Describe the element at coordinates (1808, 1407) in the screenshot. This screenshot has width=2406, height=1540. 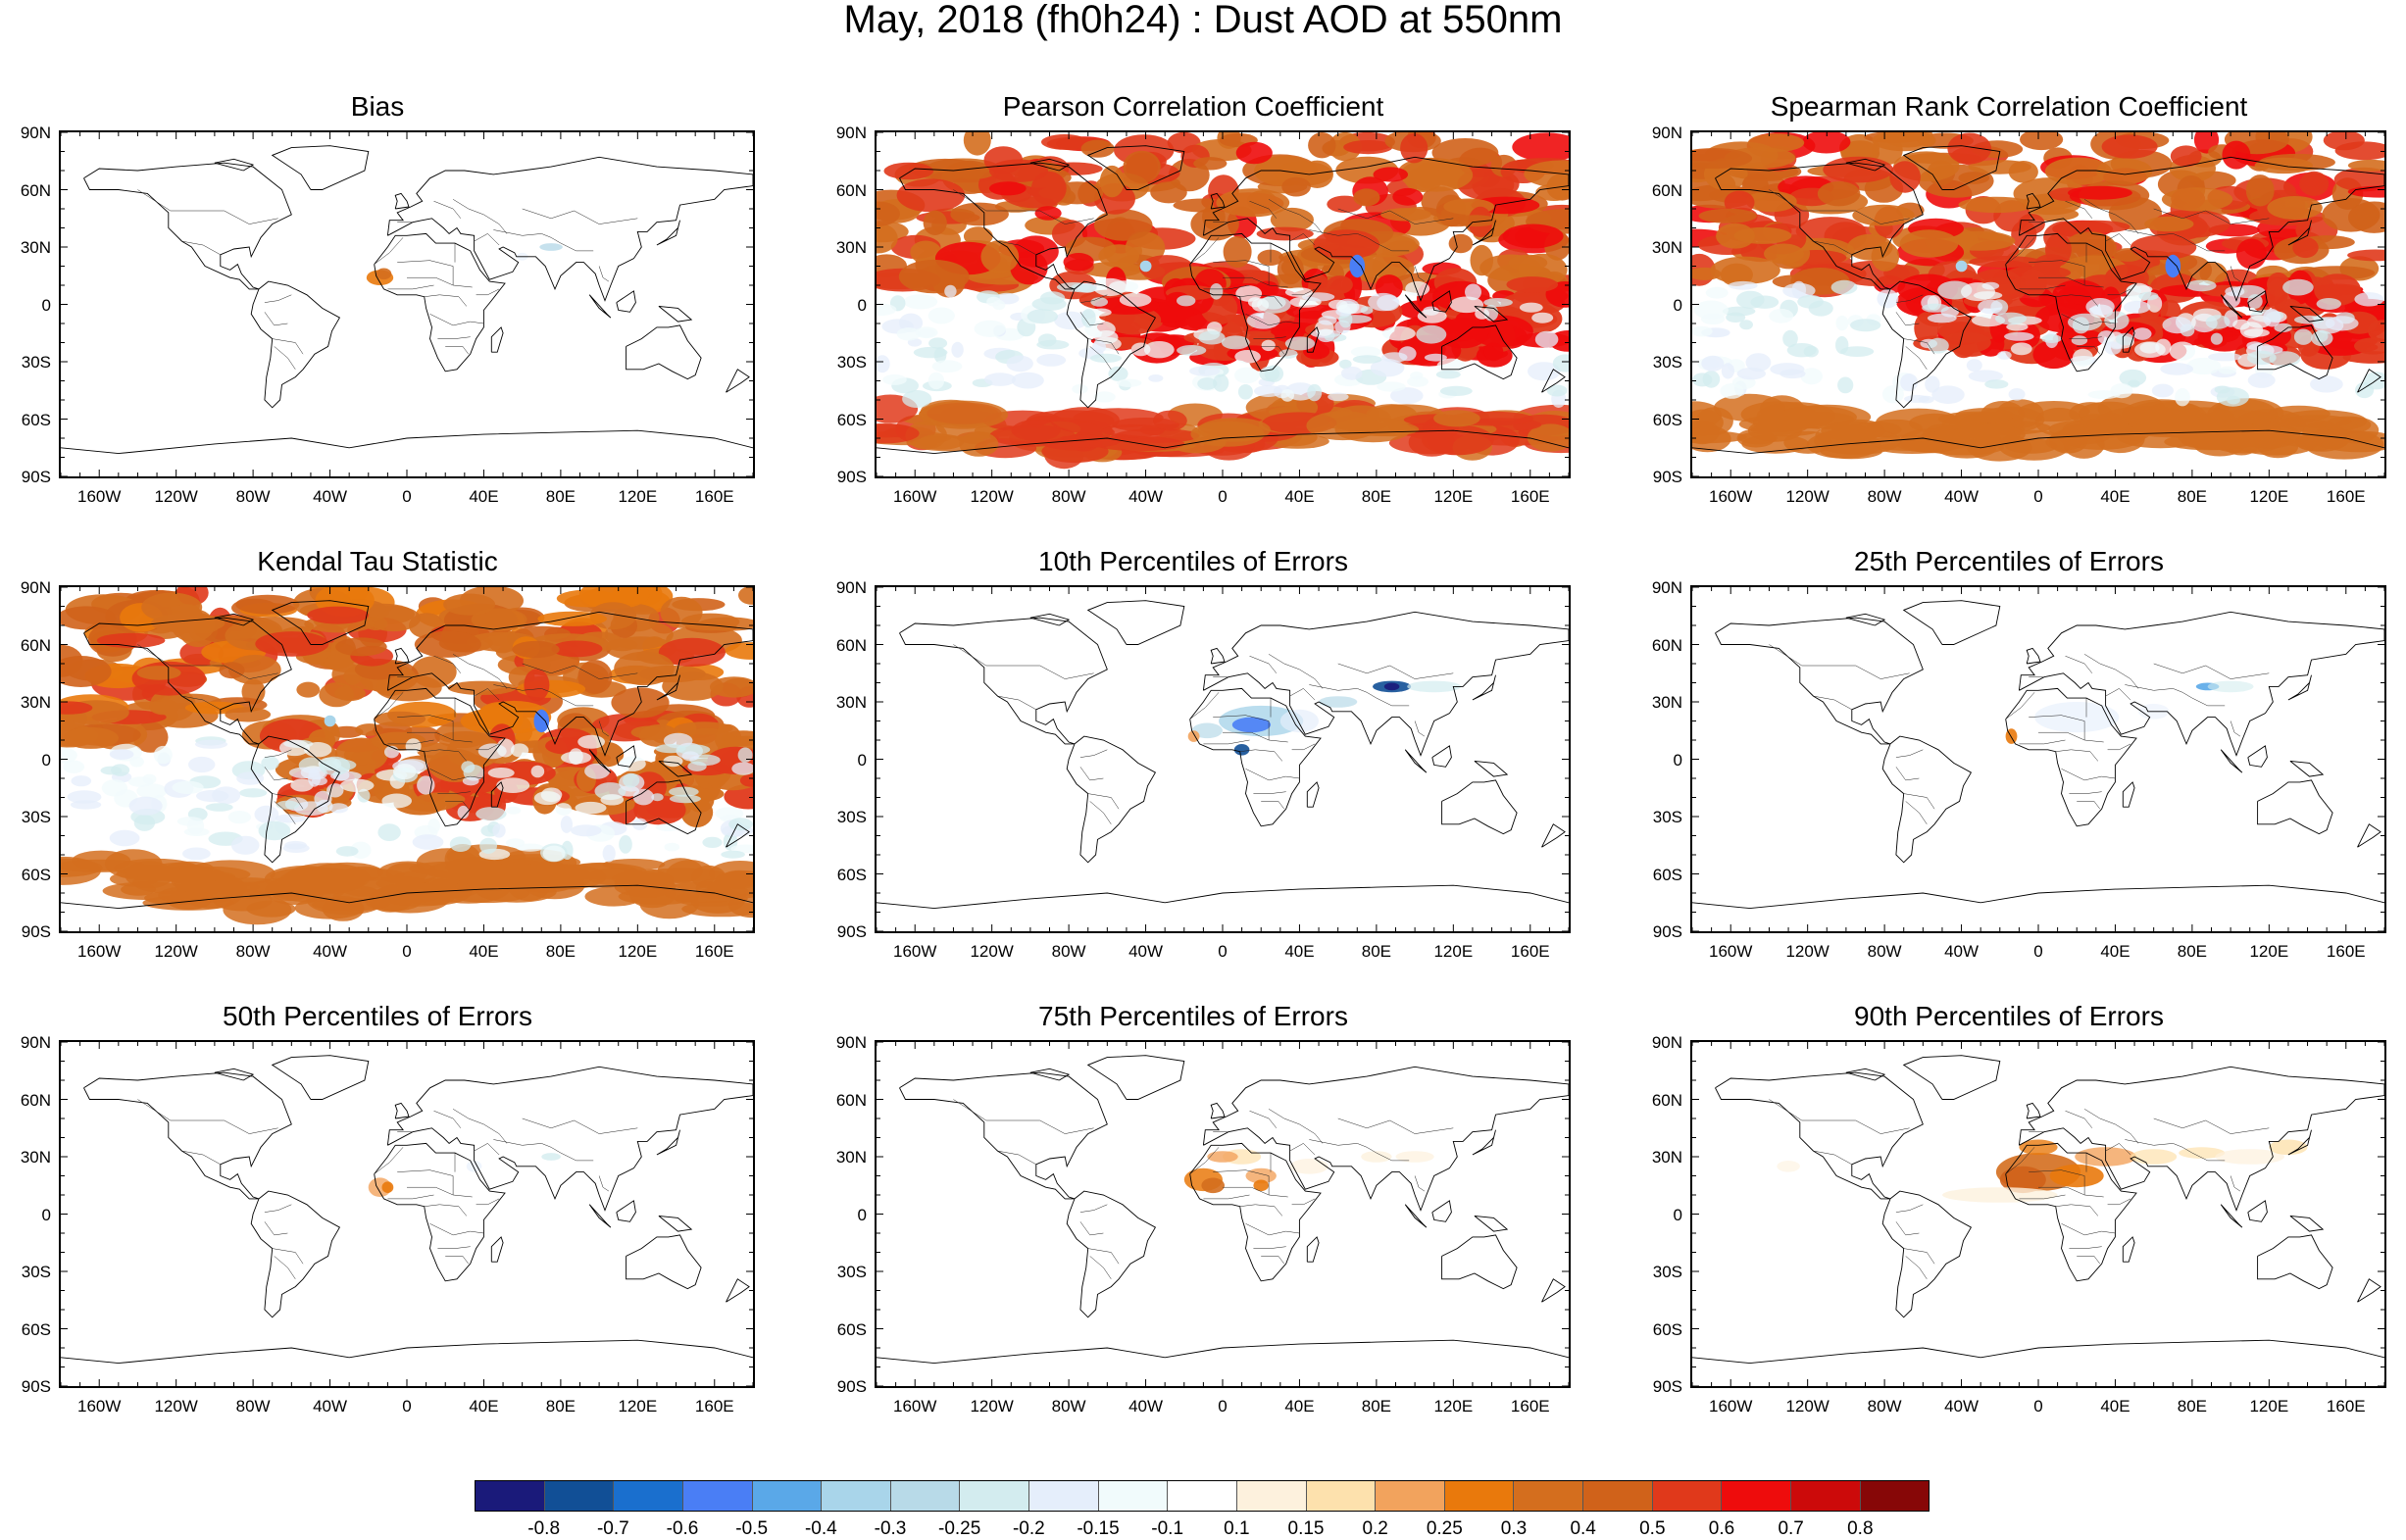
I see `lon-label: 120W` at that location.